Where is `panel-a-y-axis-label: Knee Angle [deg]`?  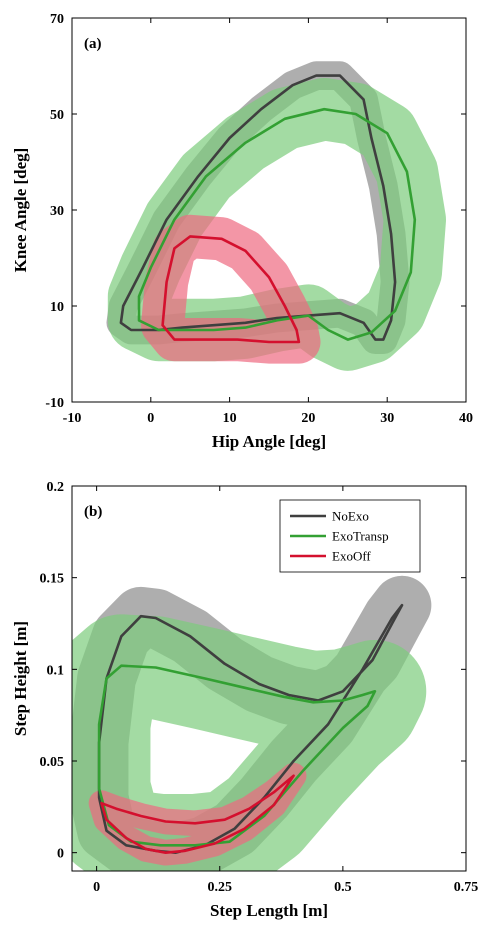 panel-a-y-axis-label: Knee Angle [deg] is located at coordinates (20, 210).